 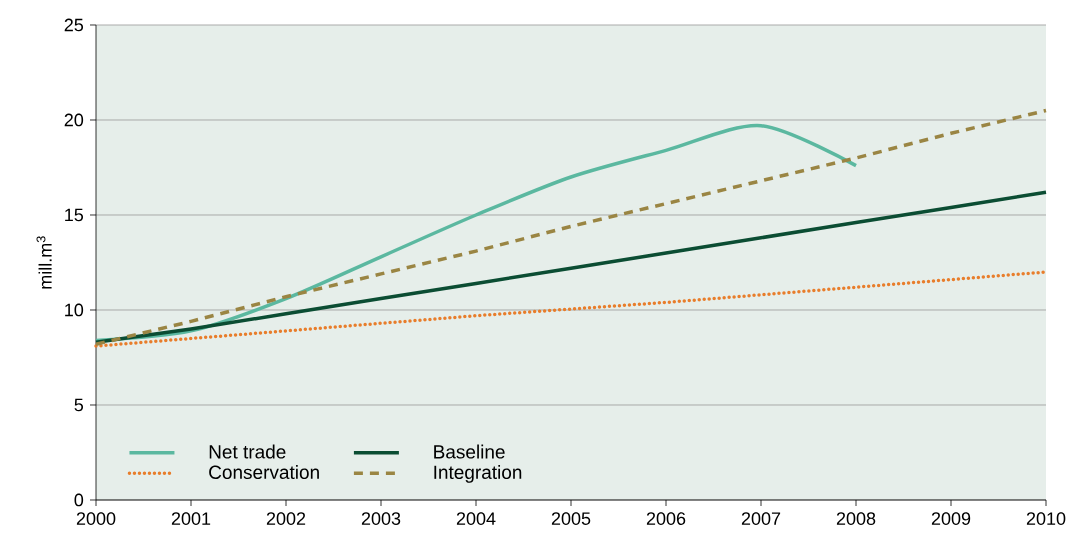 I want to click on x-tick-label: 2001, so click(x=191, y=518).